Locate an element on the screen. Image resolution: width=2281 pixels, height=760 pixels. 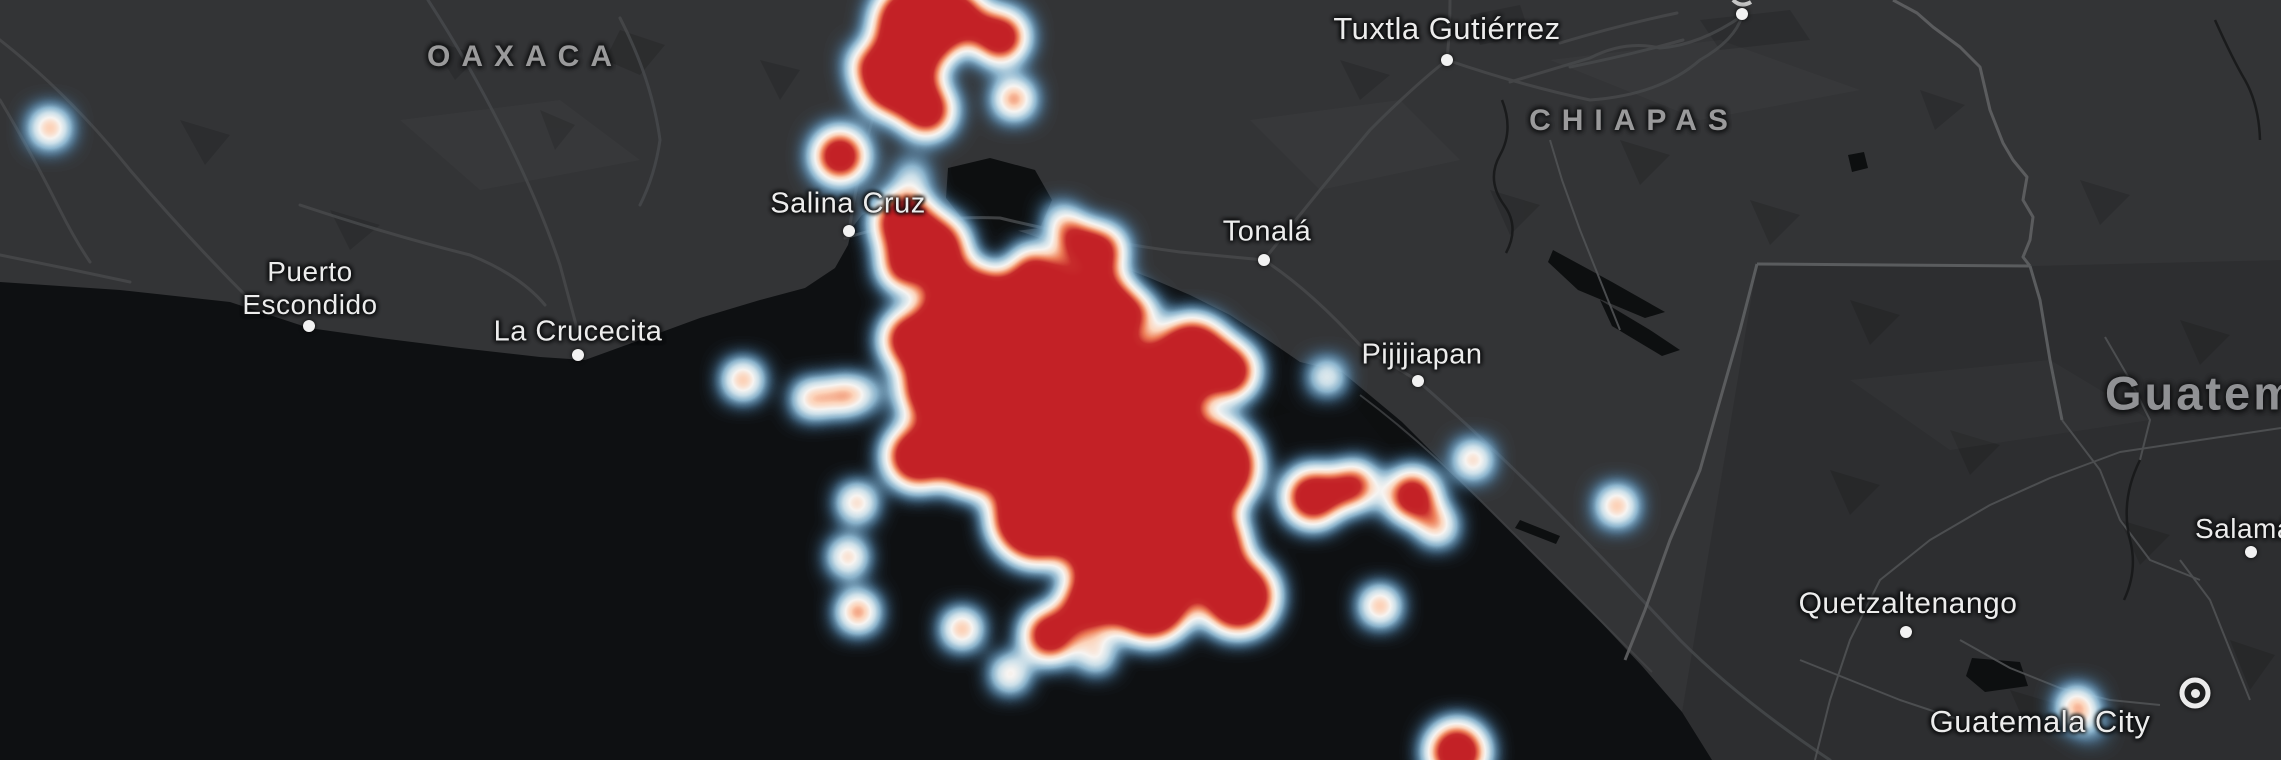
clipped-label-fragment is located at coordinates (1742, 3).